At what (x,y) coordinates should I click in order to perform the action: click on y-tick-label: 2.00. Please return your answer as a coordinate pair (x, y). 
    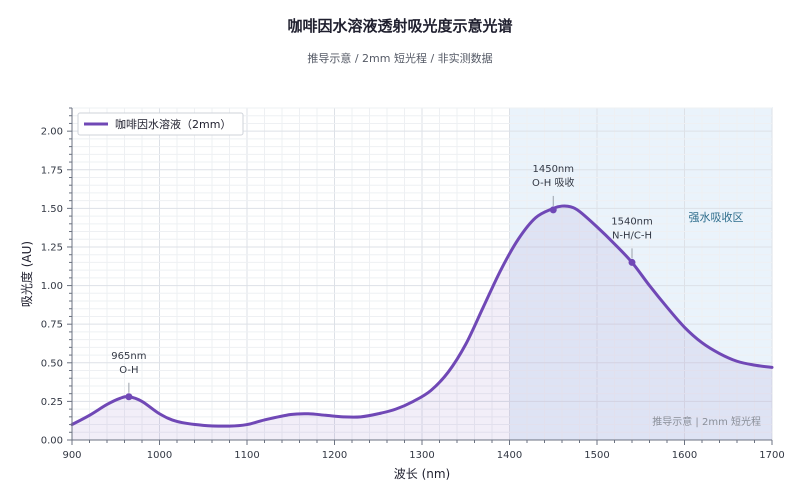
    Looking at the image, I should click on (52, 132).